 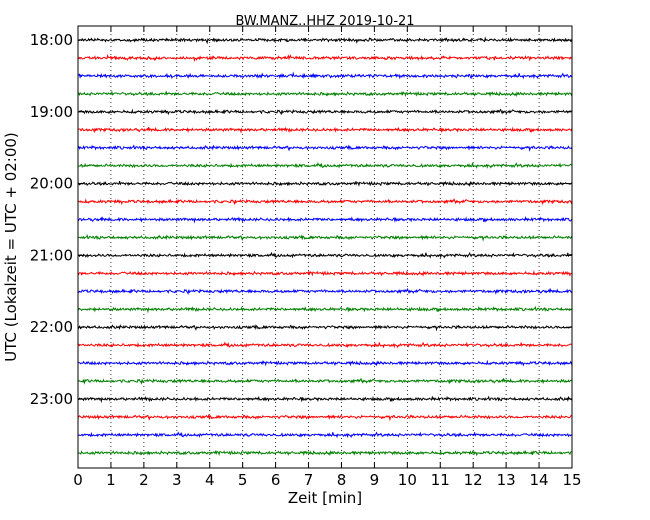 I want to click on trace-row-2015, so click(x=325, y=202).